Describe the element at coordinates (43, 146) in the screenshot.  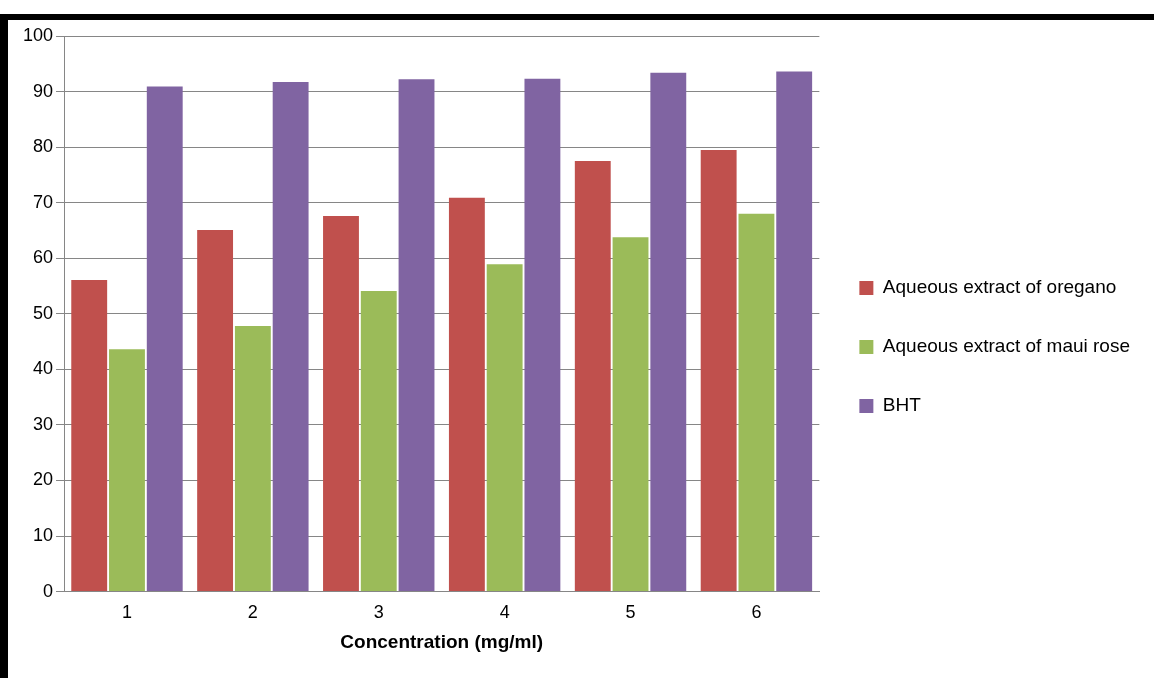
I see `y-tick-label: 80` at that location.